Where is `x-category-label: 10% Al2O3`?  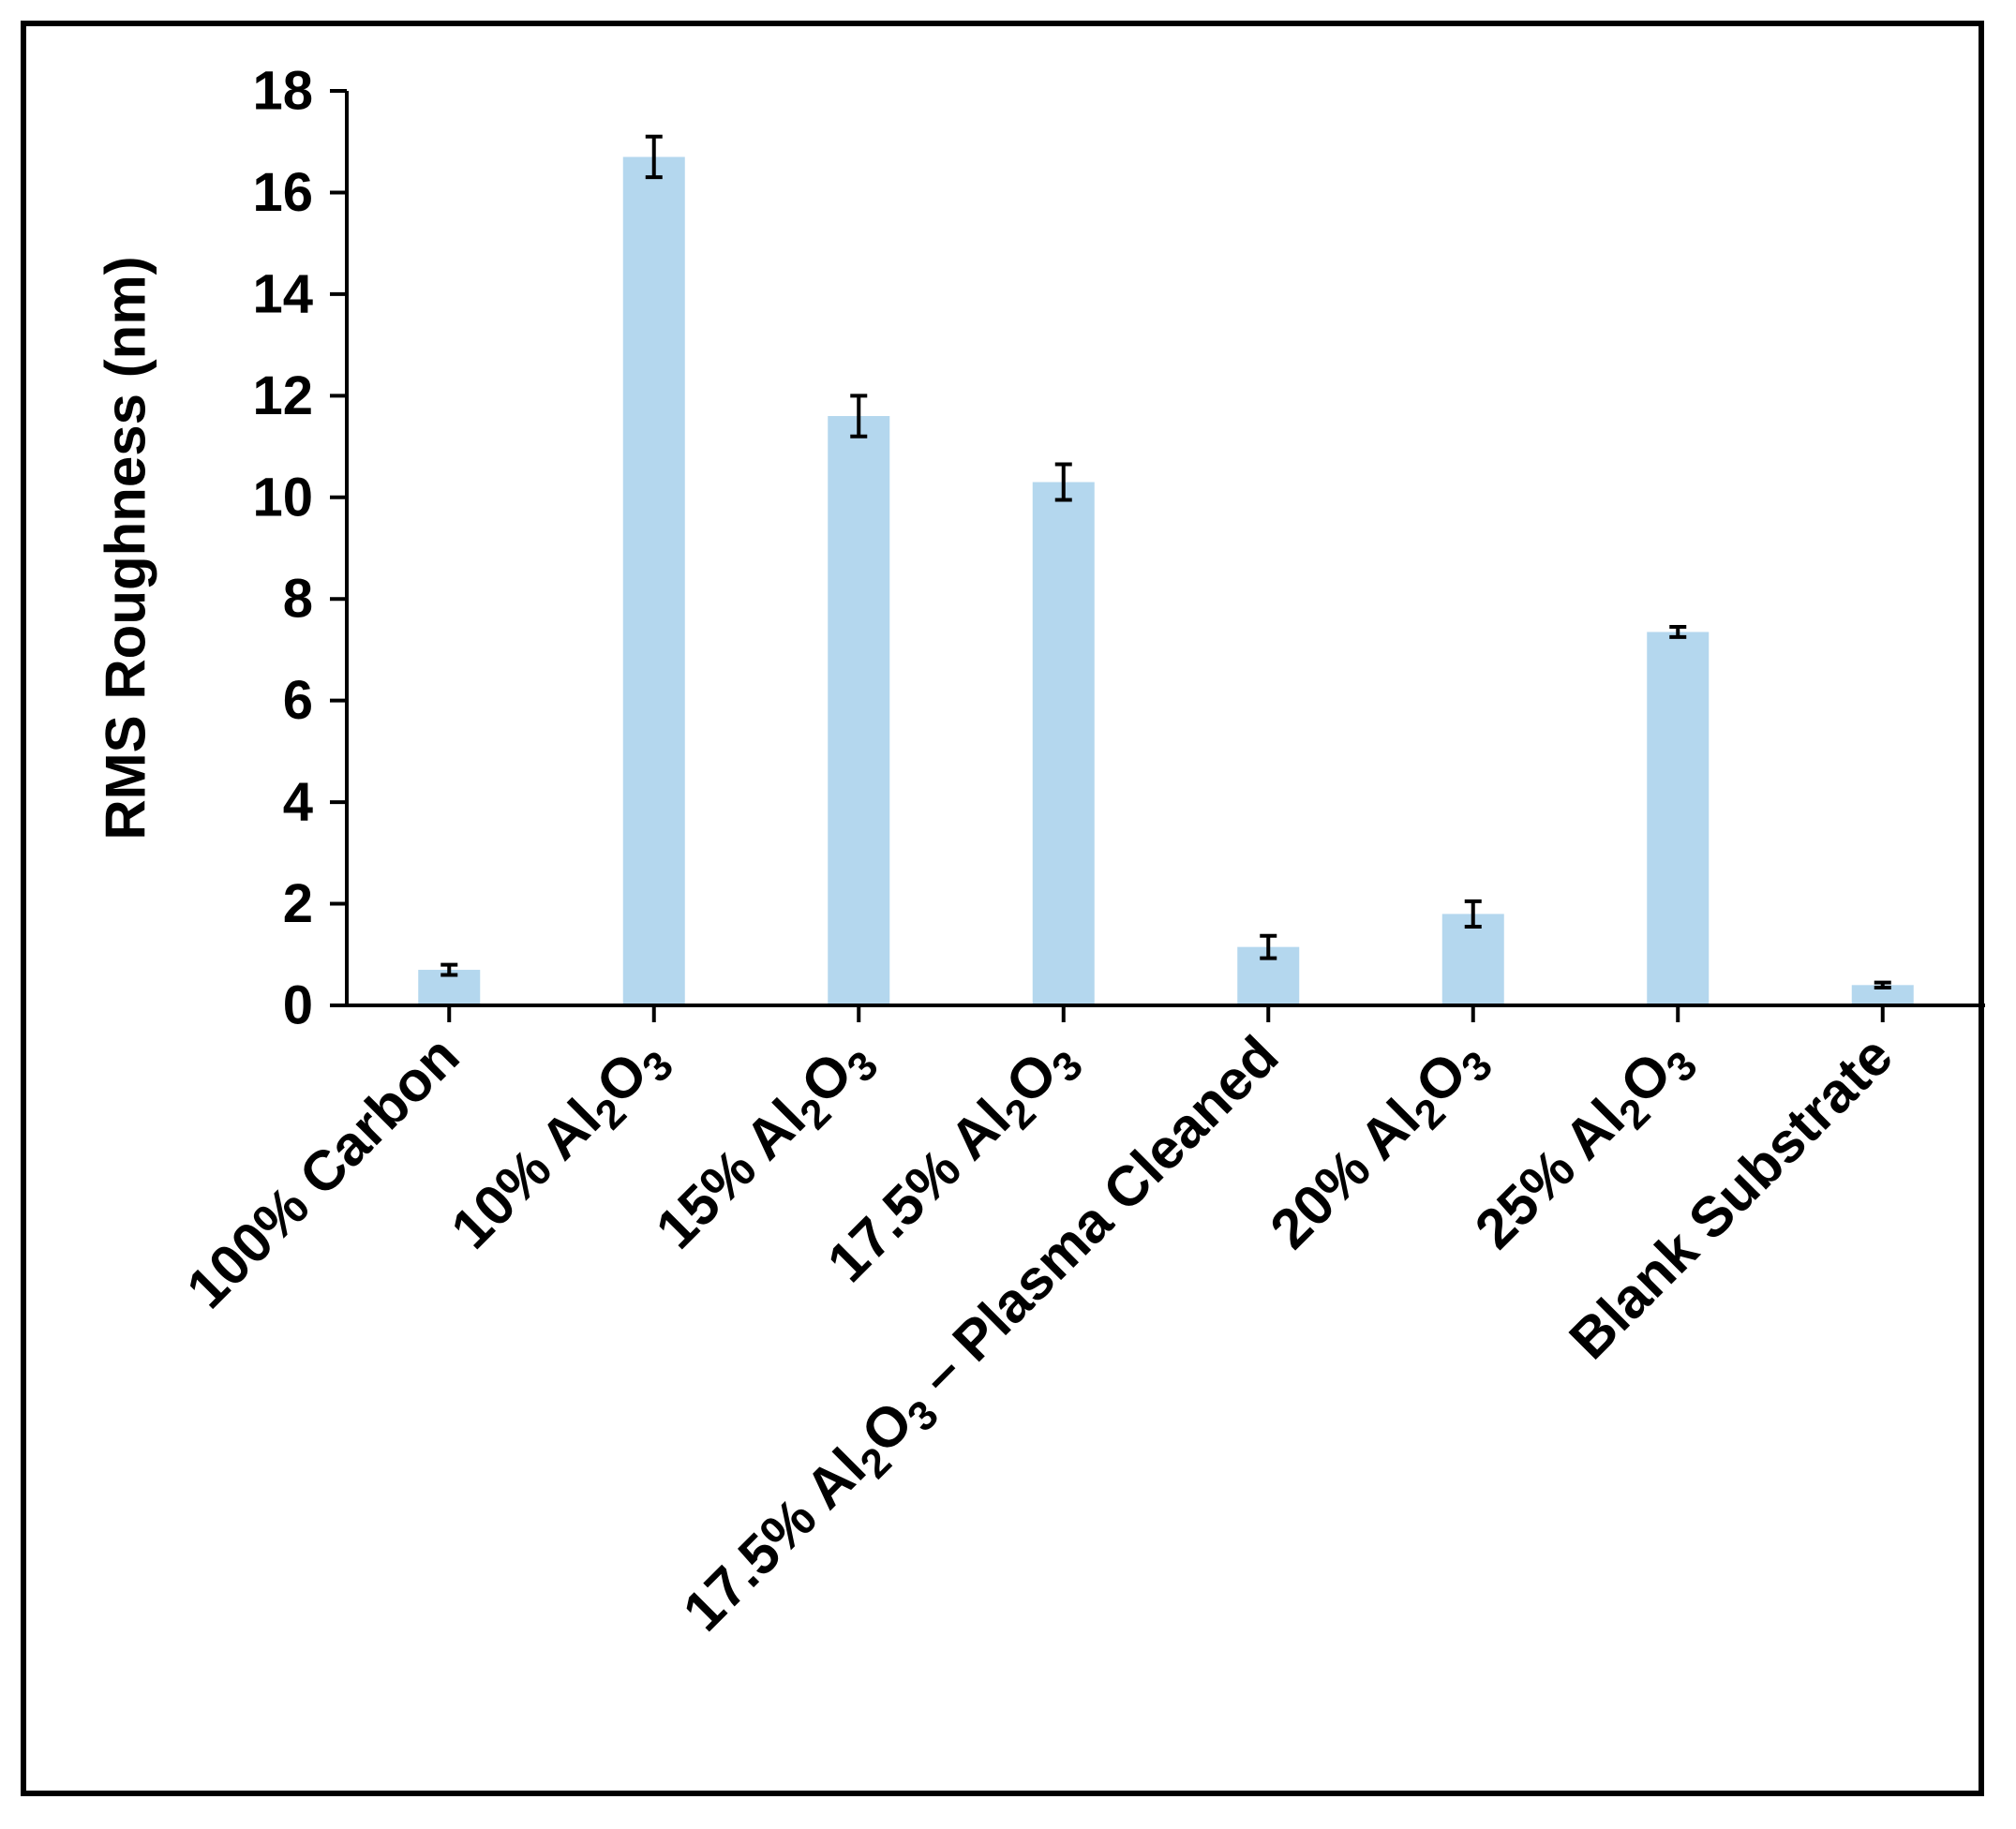 x-category-label: 10% Al2O3 is located at coordinates (561, 1146).